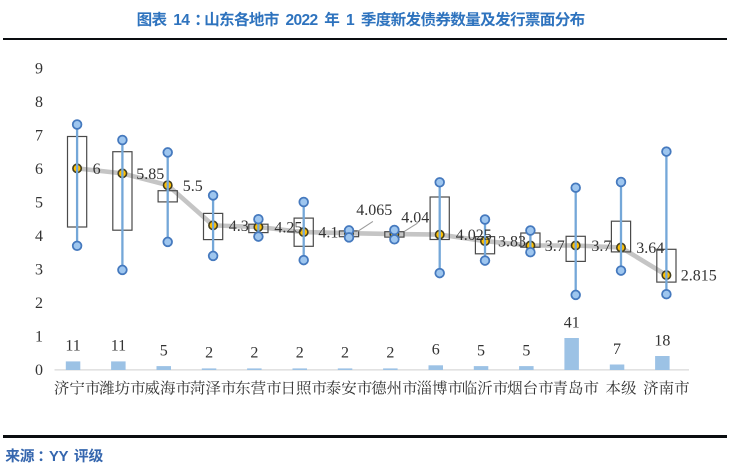 The height and width of the screenshot is (469, 732). Describe the element at coordinates (193, 186) in the screenshot. I see `svg-text: 5.5` at that location.